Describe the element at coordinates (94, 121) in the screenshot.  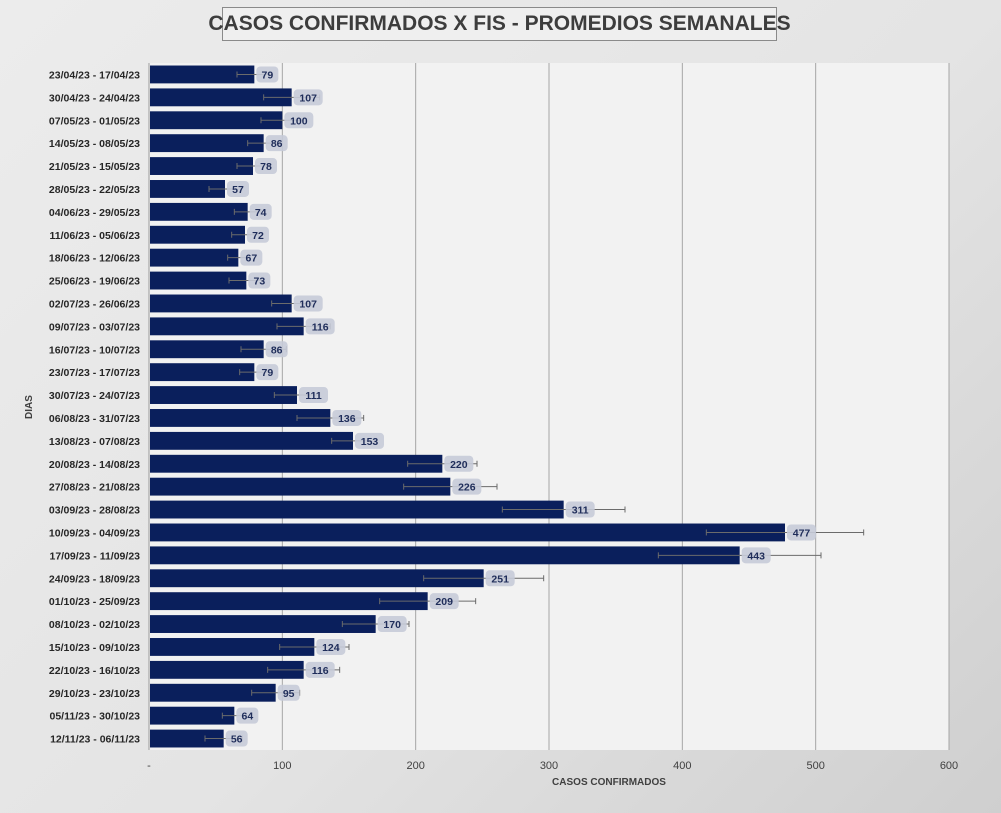
I see `y-tick-label: 07/05/23 - 01/05/23` at that location.